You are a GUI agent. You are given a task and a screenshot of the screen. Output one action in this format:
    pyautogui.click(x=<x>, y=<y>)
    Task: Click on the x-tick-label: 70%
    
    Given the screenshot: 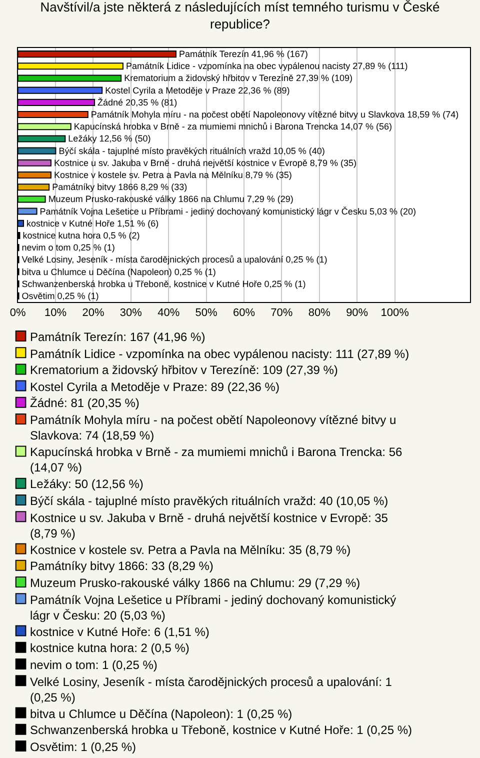 What is the action you would take?
    pyautogui.click(x=281, y=313)
    